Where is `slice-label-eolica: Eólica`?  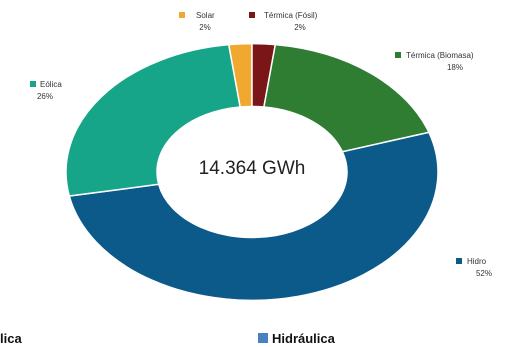 slice-label-eolica: Eólica is located at coordinates (51, 84).